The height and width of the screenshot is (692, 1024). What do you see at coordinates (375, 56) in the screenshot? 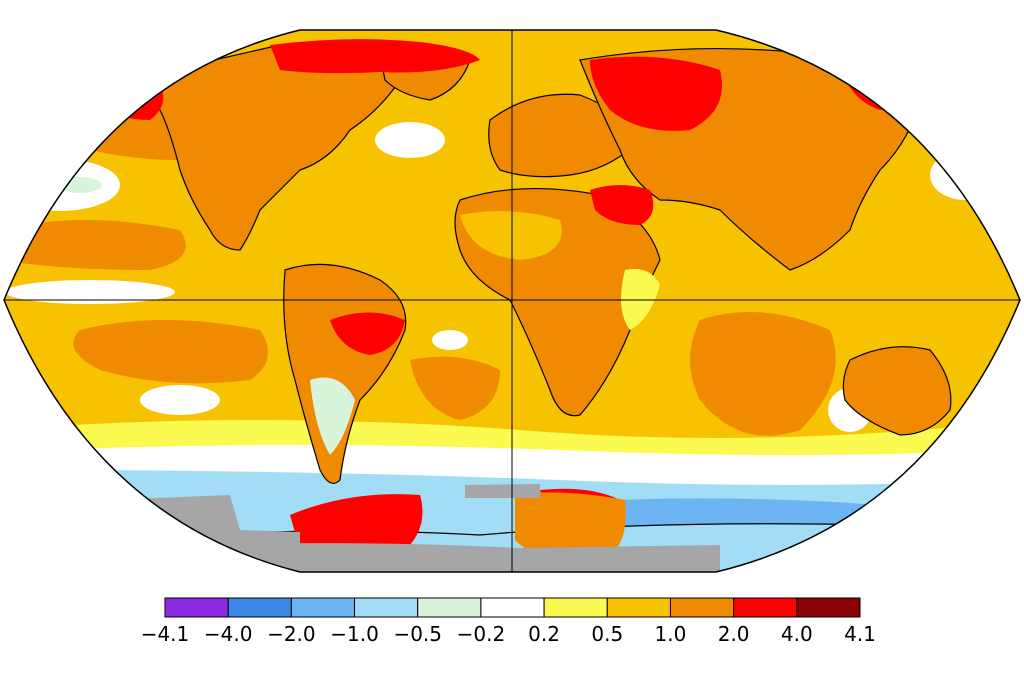
I see `hot-region-arctic-canada` at bounding box center [375, 56].